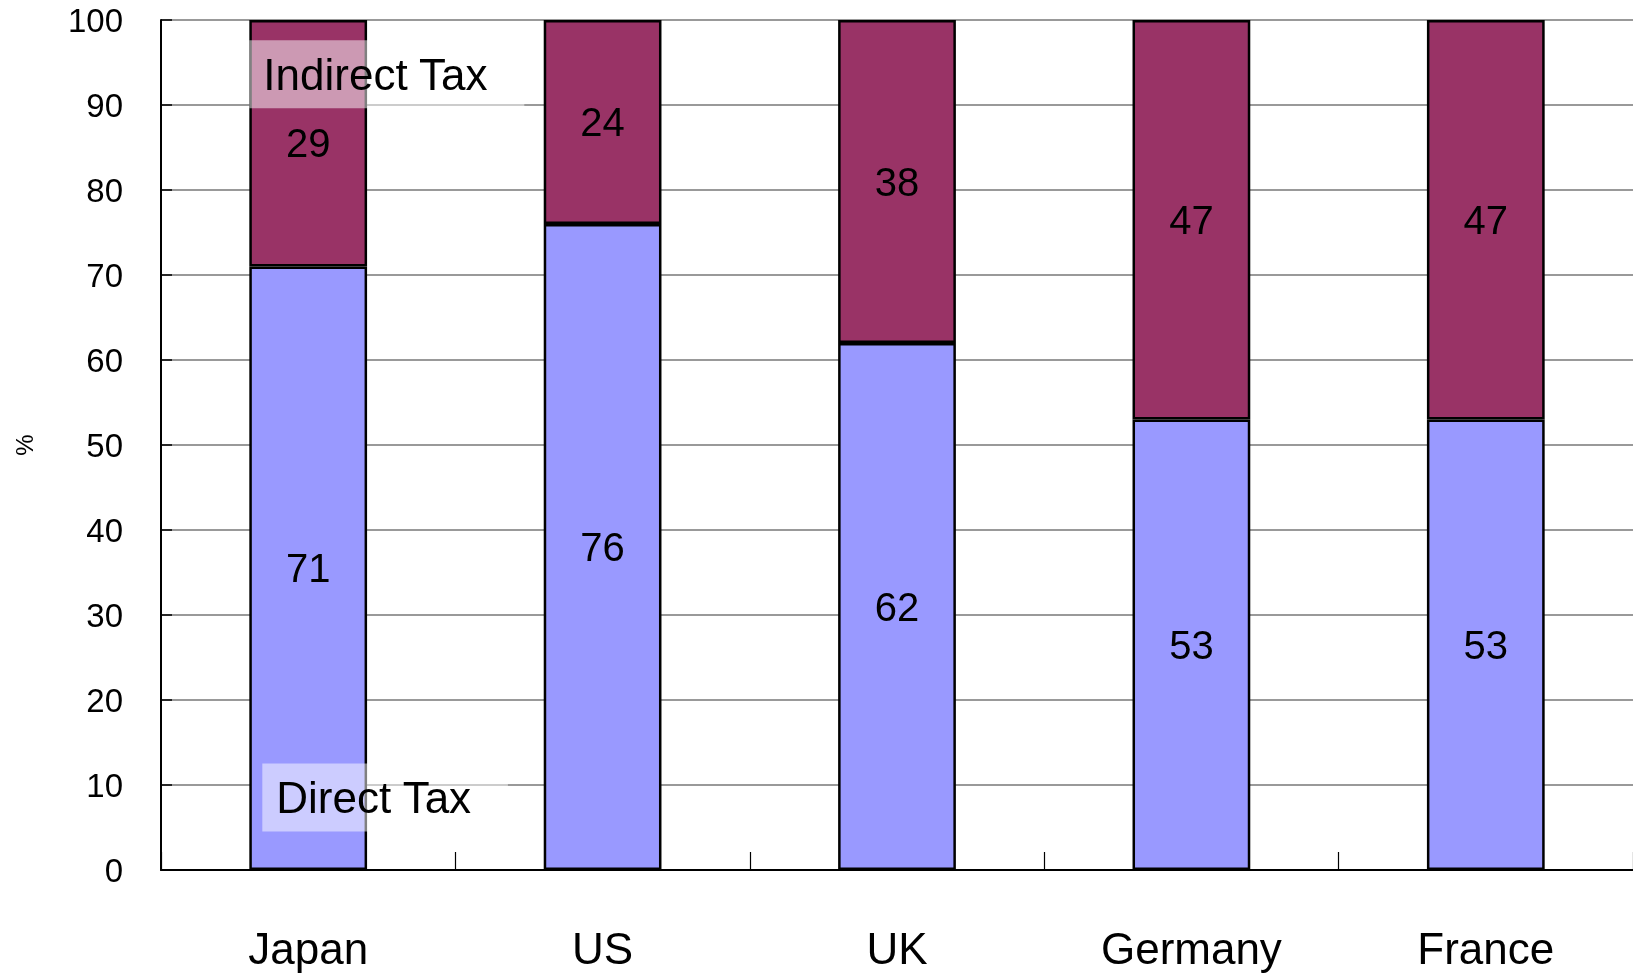  Describe the element at coordinates (897, 948) in the screenshot. I see `x-tick-label: UK` at that location.